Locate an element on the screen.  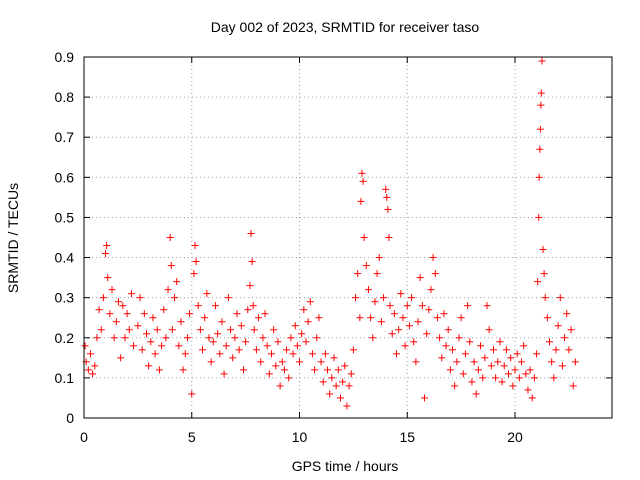
y-axis-label: SRMTID / TECUs is located at coordinates (13, 238).